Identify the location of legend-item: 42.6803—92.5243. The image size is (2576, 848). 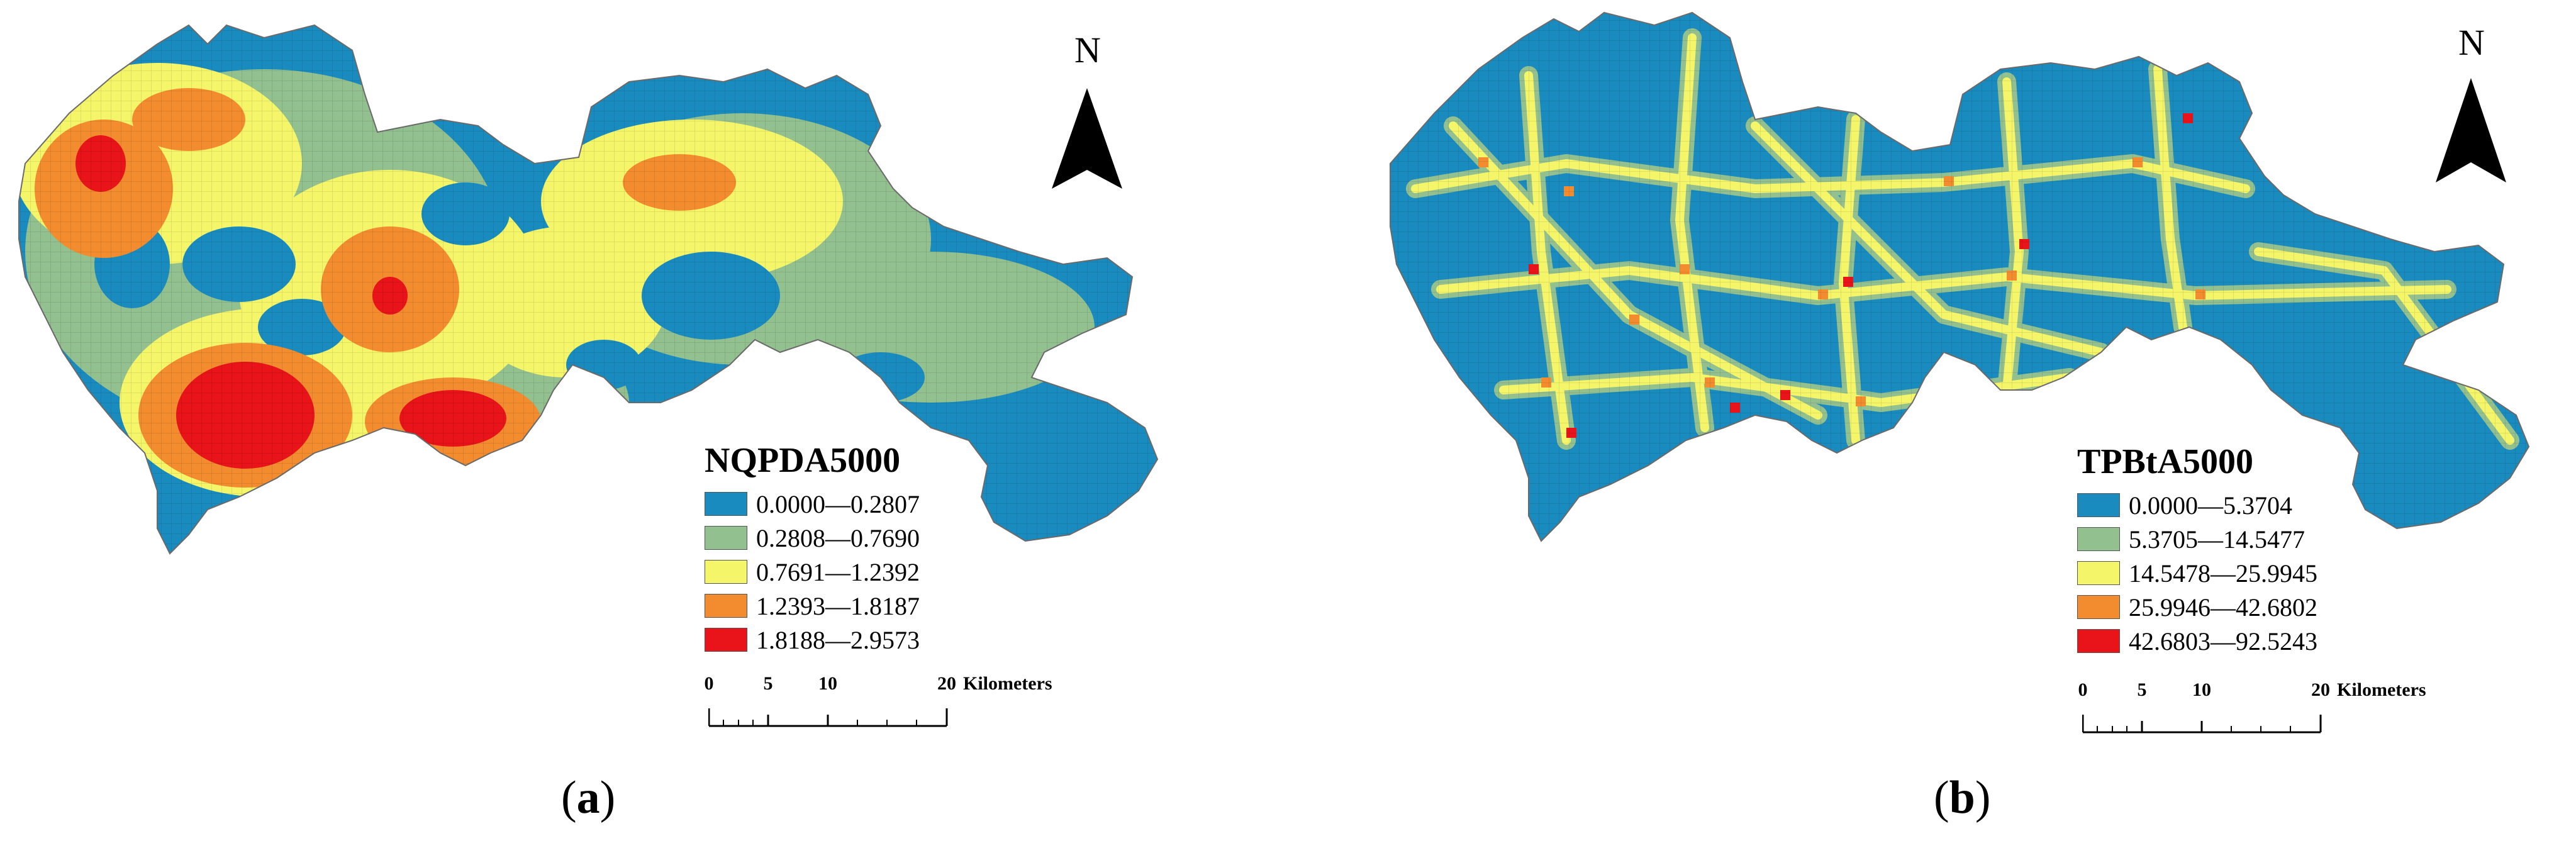
(2197, 641).